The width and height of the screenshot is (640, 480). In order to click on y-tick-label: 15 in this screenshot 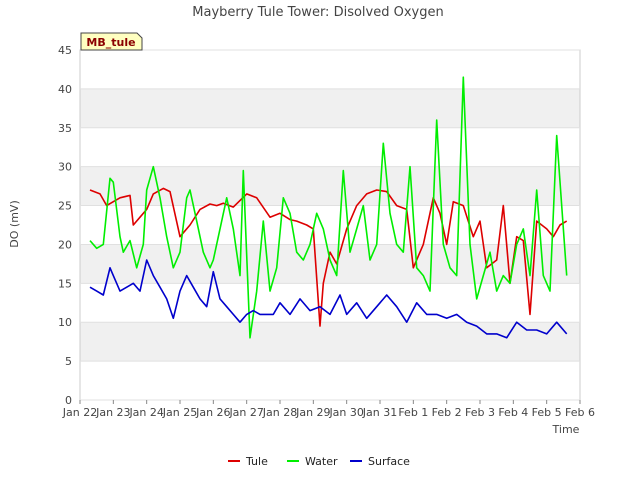, I will do `click(65, 283)`.